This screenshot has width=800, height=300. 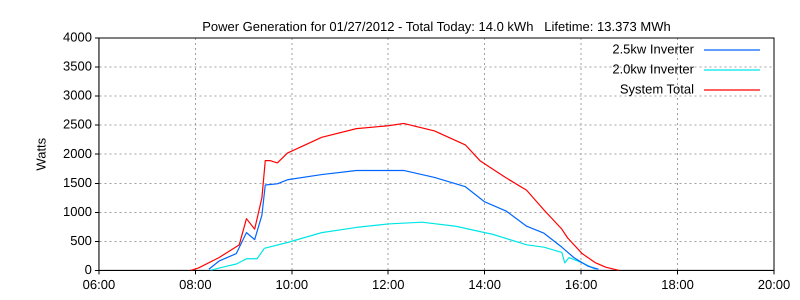 I want to click on y-tick-label: 3000, so click(x=77, y=95).